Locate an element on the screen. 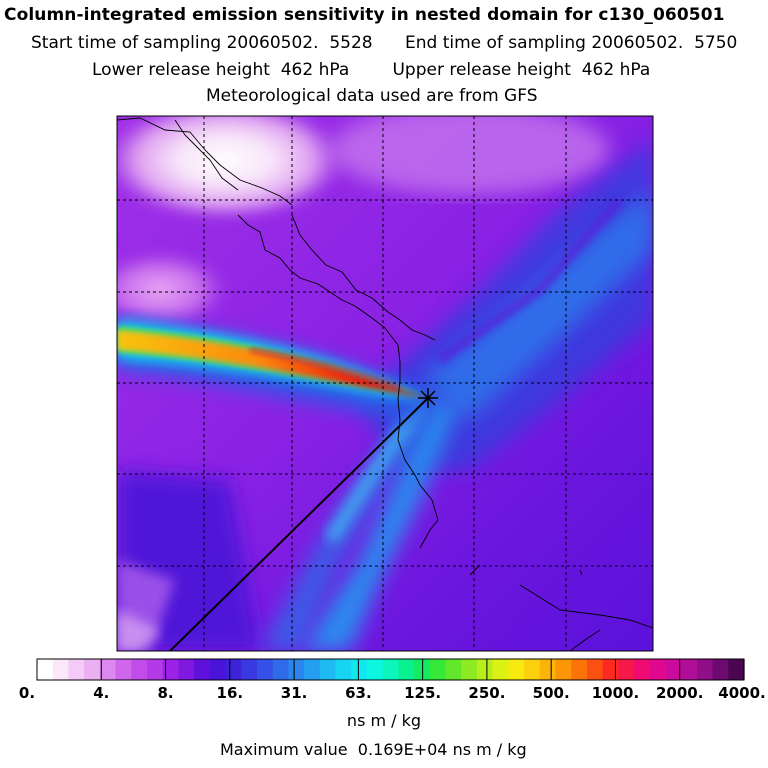  colorbar-label: 125. is located at coordinates (423, 693).